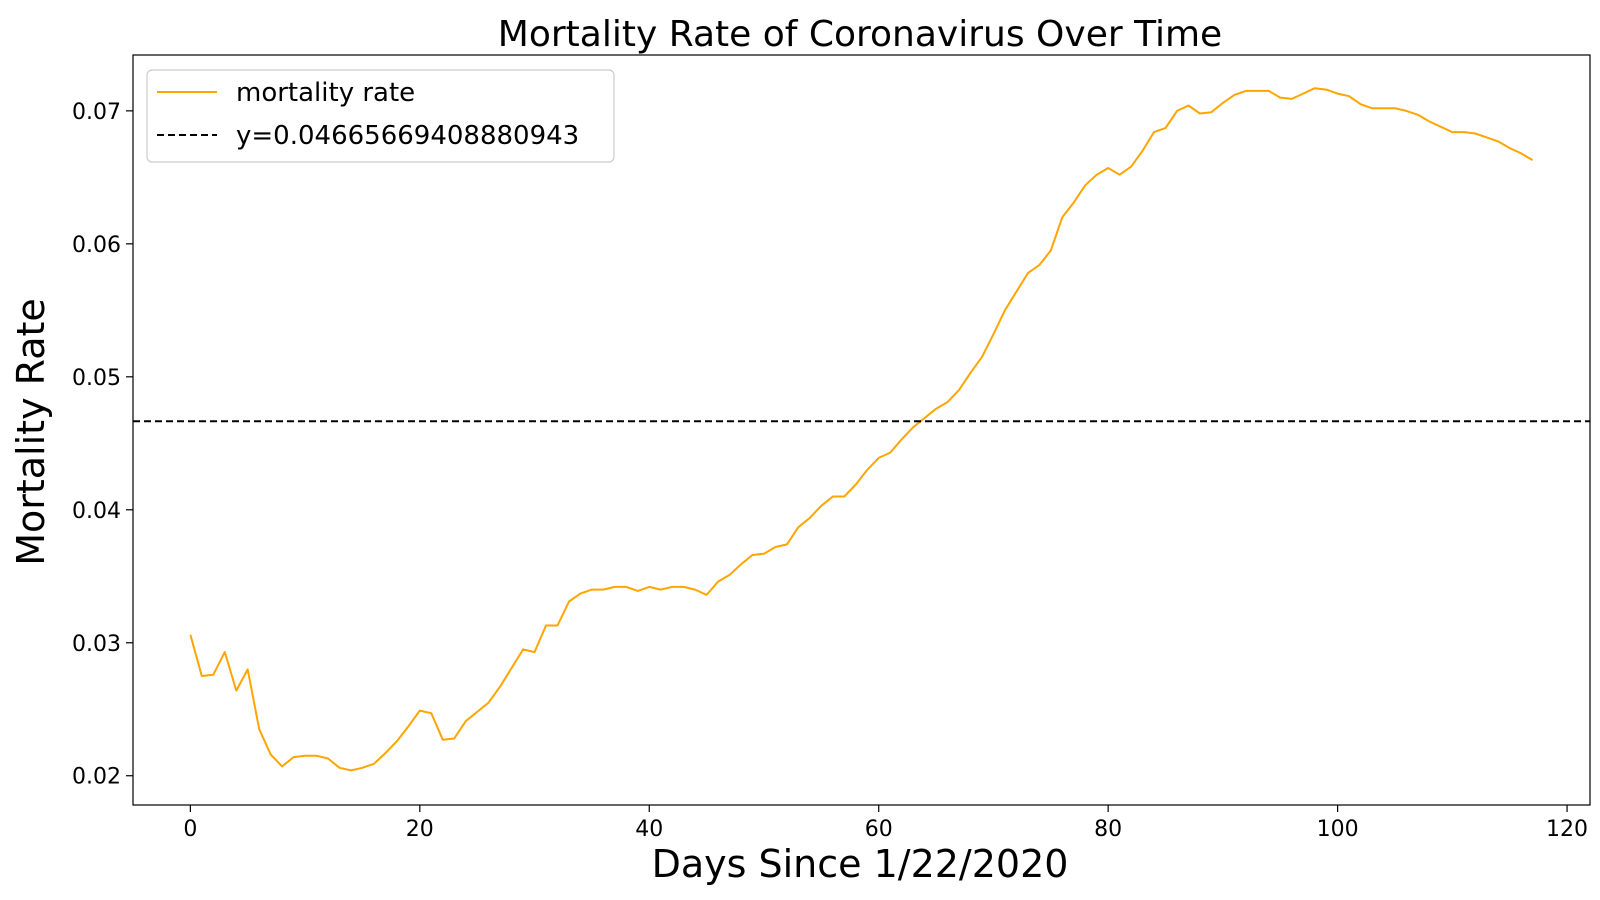 The height and width of the screenshot is (900, 1600). What do you see at coordinates (860, 34) in the screenshot?
I see `chart-title: Mortality Rate of Coronavirus Over Time` at bounding box center [860, 34].